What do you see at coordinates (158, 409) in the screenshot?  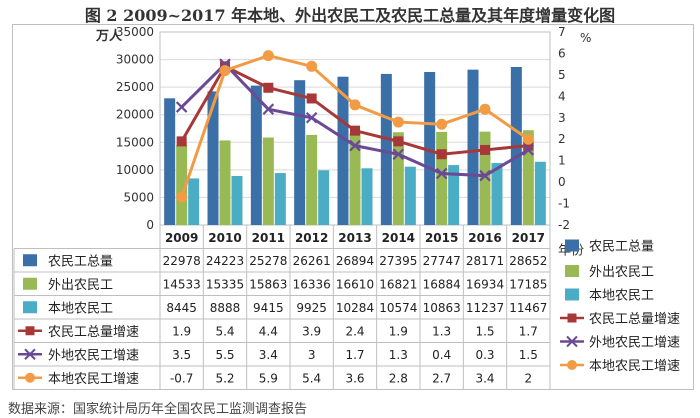 I see `source-note: 数据来源：国家统计局历年全国农民工监测调查报告` at bounding box center [158, 409].